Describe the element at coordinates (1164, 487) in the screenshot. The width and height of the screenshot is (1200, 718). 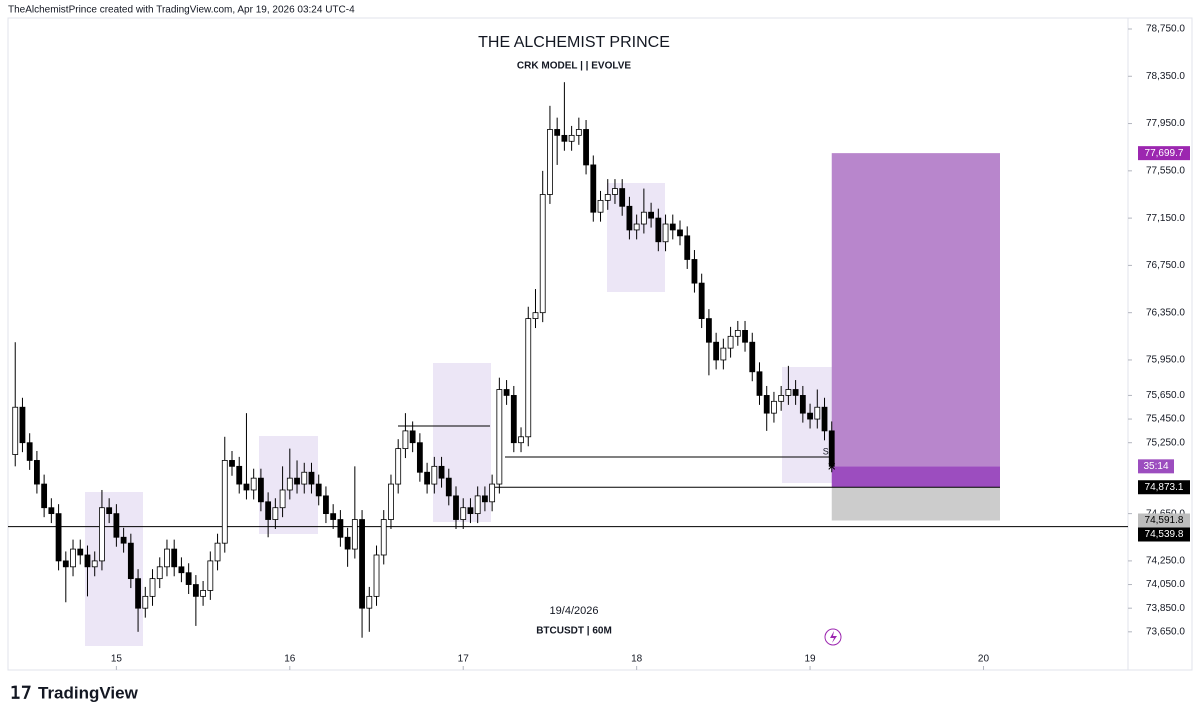
I see `price-tag-label: 74,873.1` at that location.